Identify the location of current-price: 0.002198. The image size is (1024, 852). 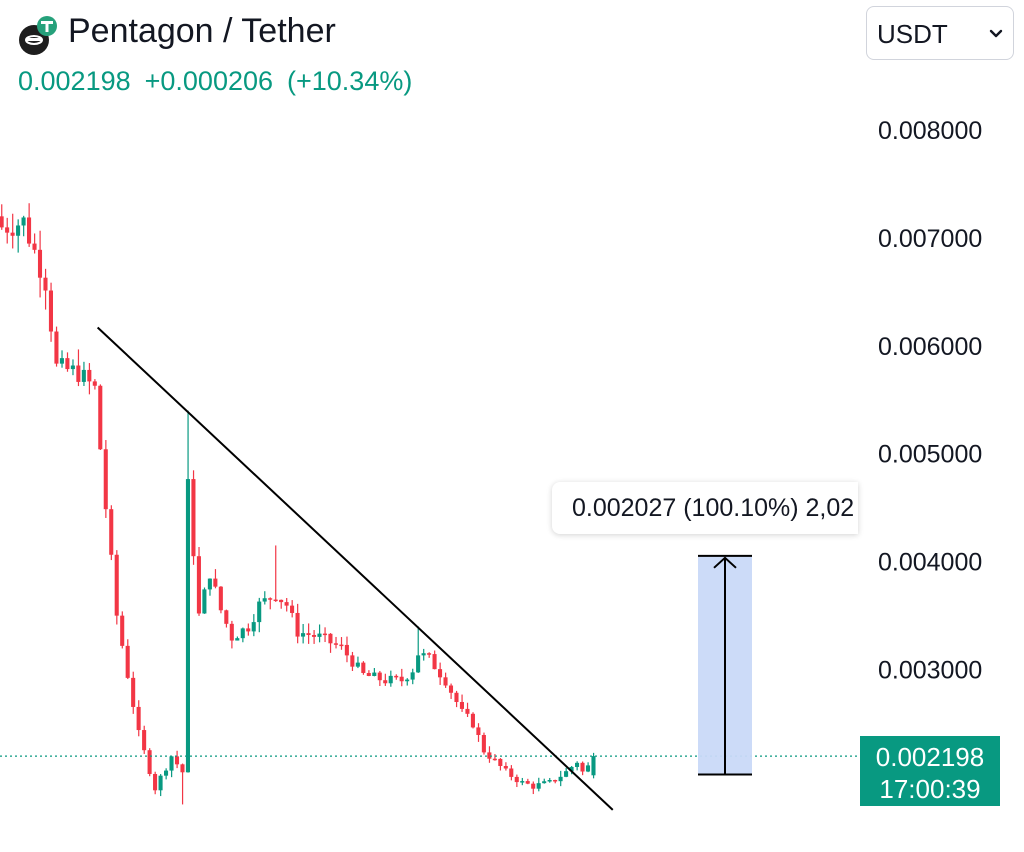
(74, 81).